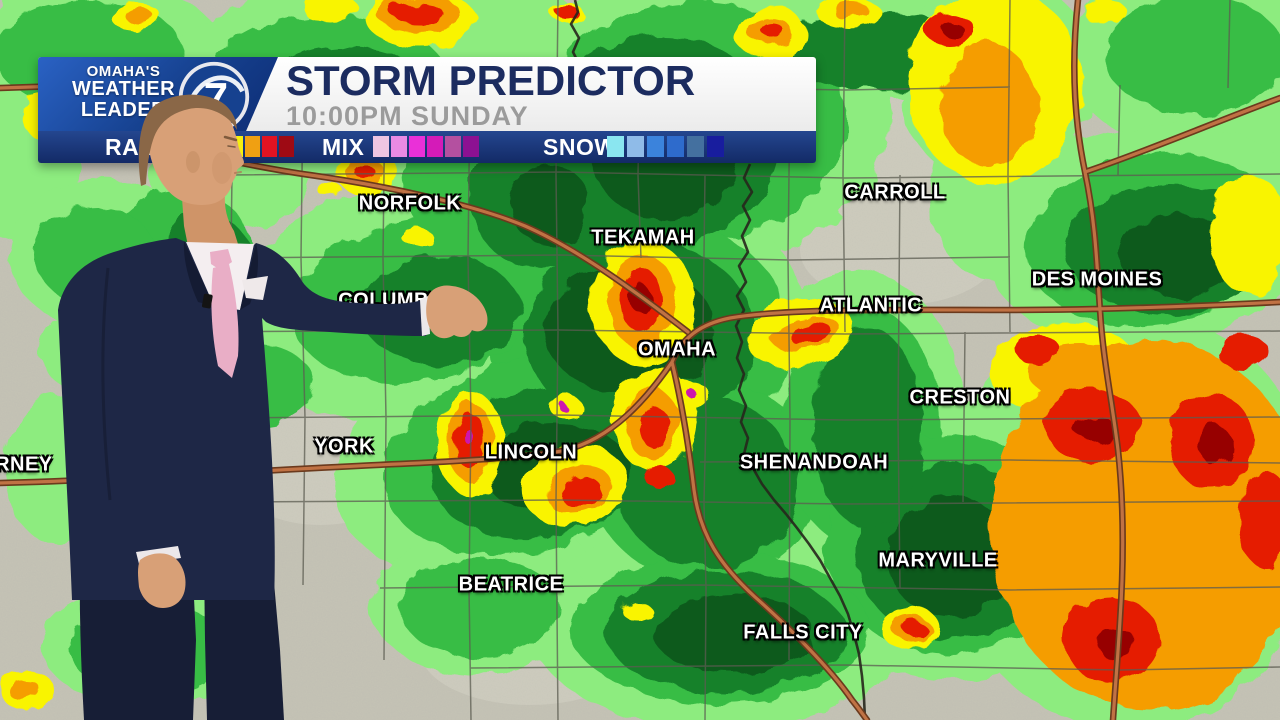  I want to click on station-tagline-line2: WEATHER, so click(123, 89).